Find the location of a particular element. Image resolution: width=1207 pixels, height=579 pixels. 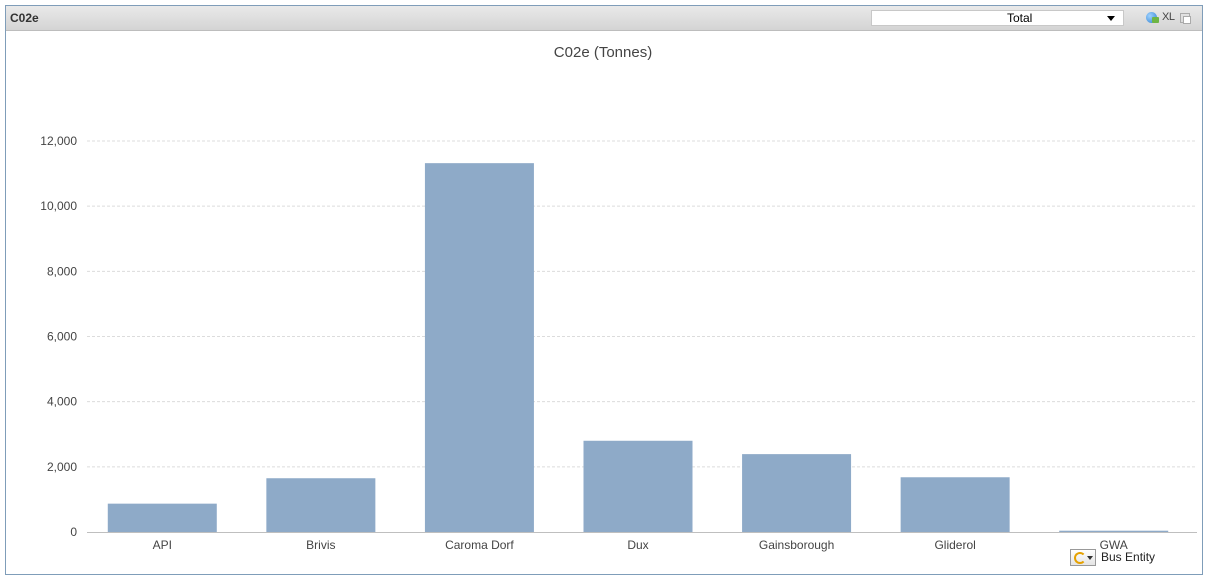

x-tick-label: Dux is located at coordinates (637, 545).